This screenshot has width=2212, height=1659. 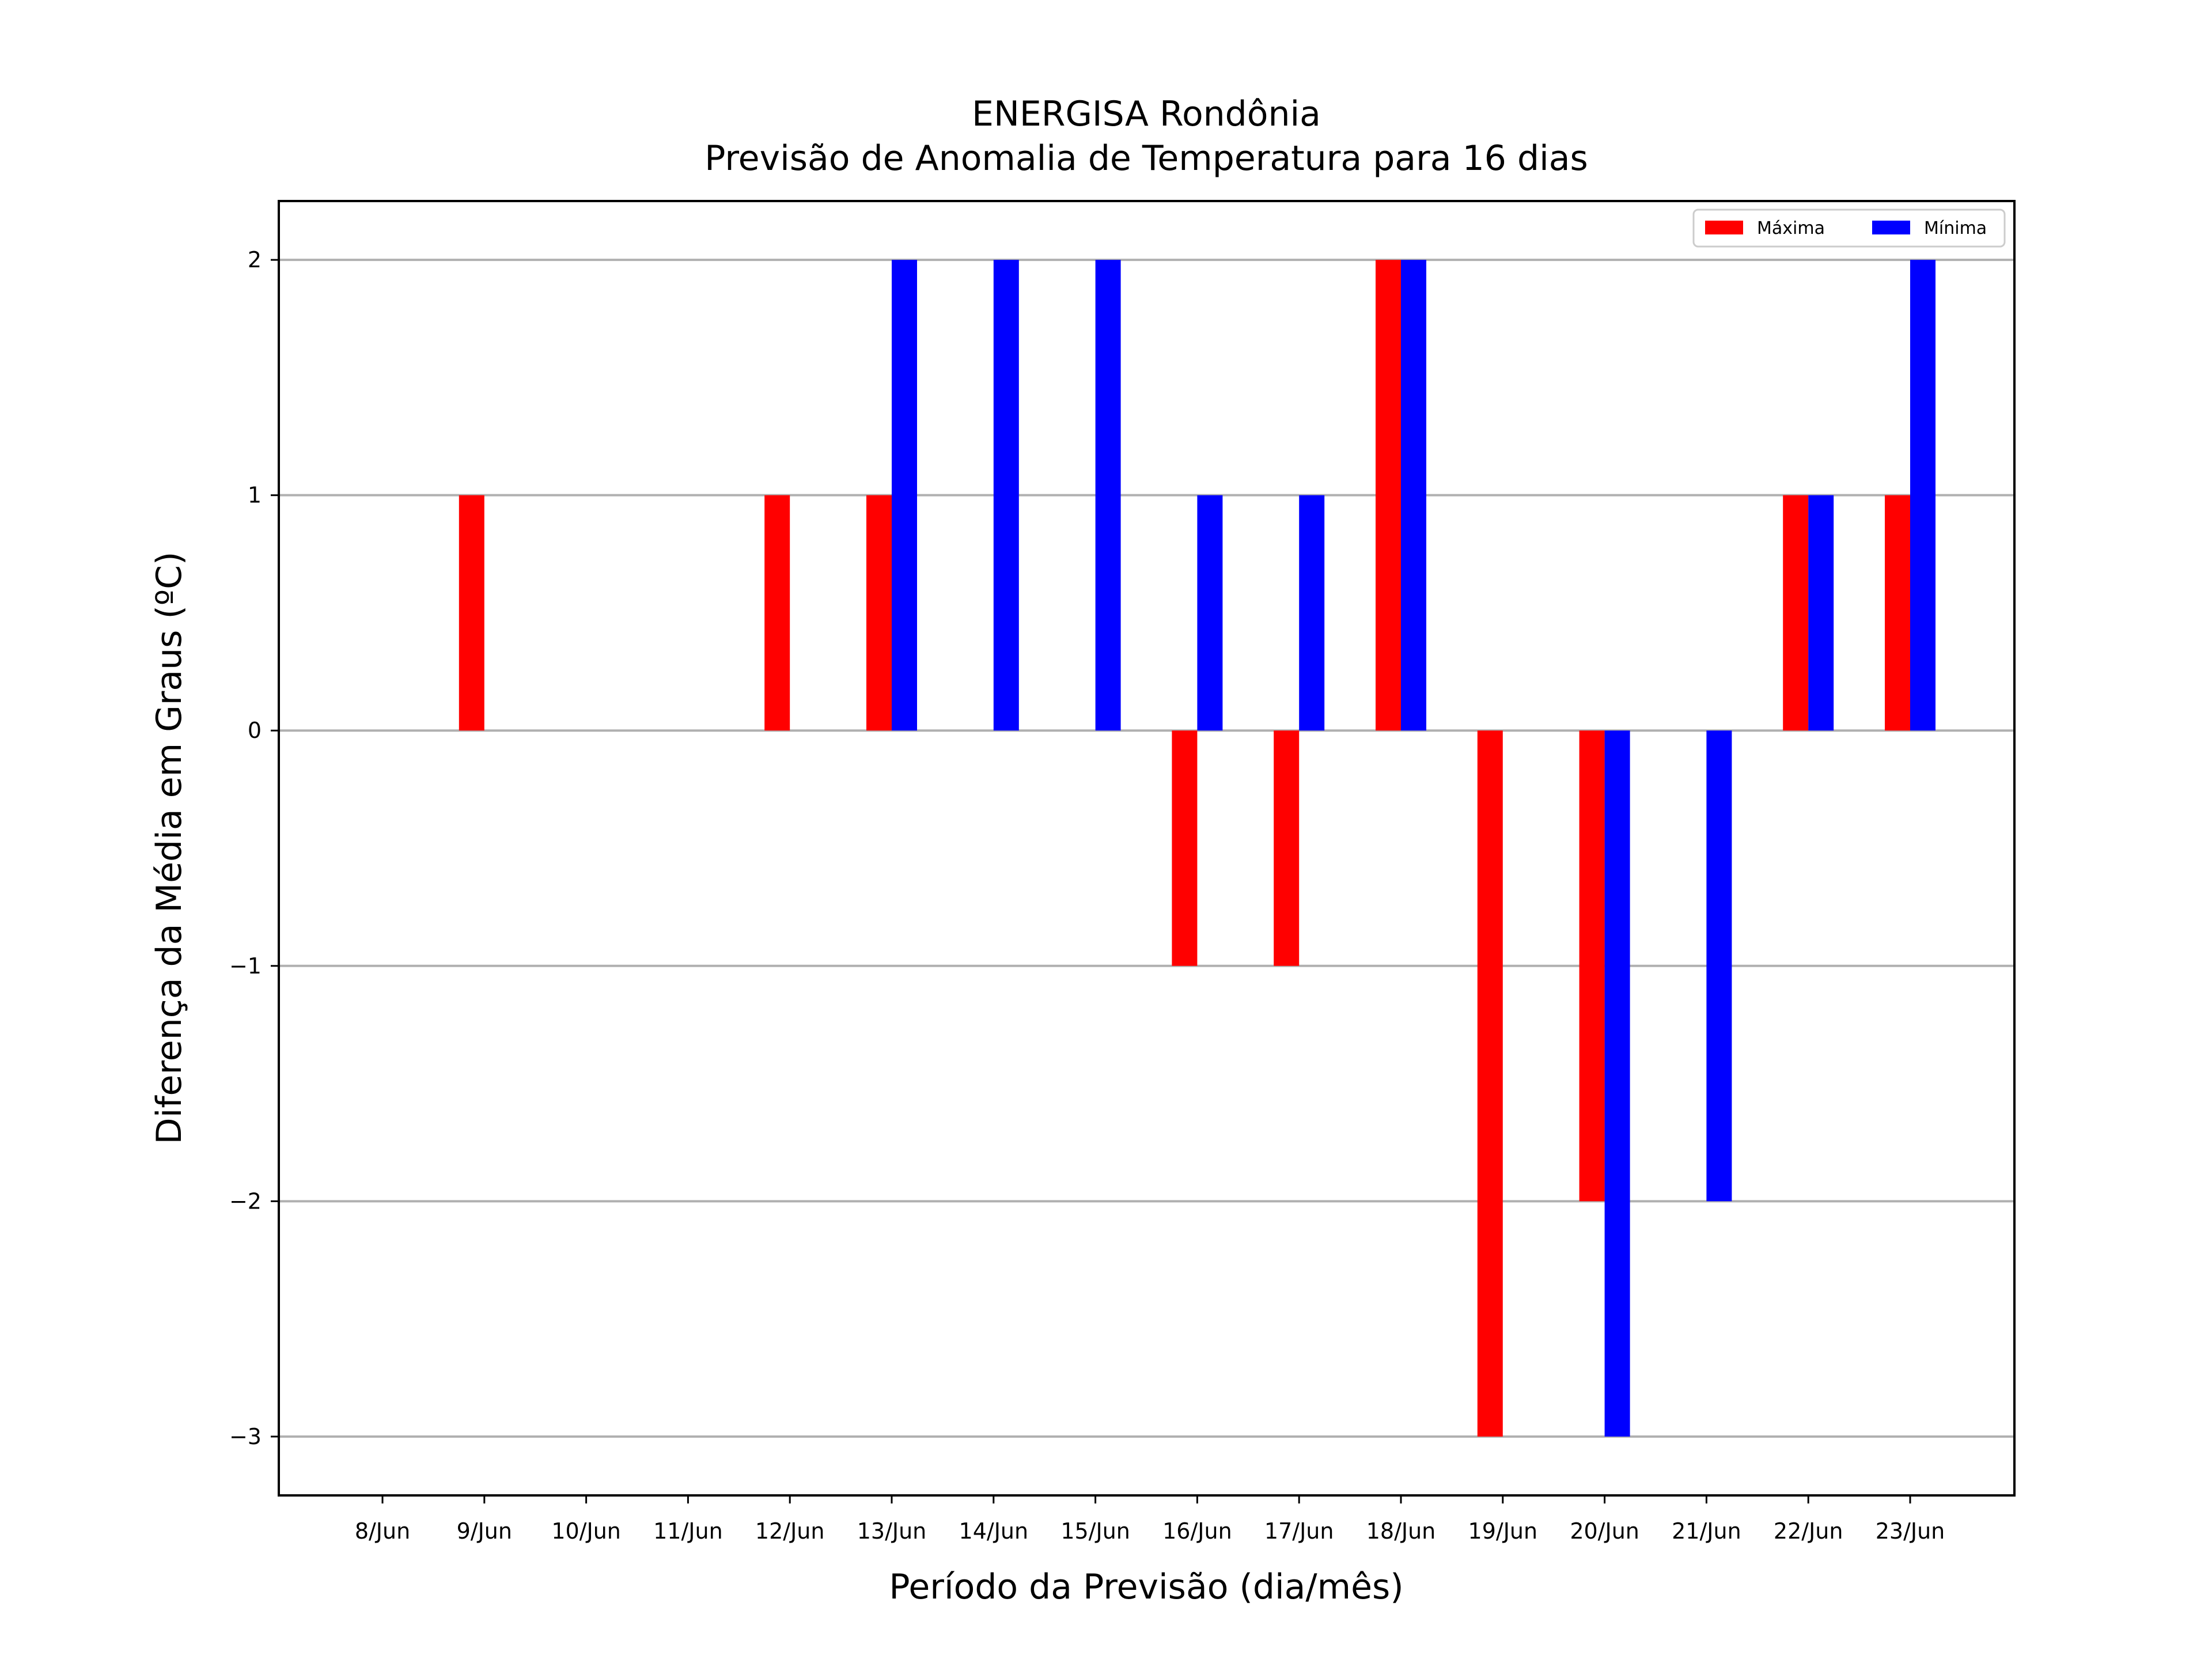 I want to click on x-tick-label: 17/Jun, so click(x=1299, y=1531).